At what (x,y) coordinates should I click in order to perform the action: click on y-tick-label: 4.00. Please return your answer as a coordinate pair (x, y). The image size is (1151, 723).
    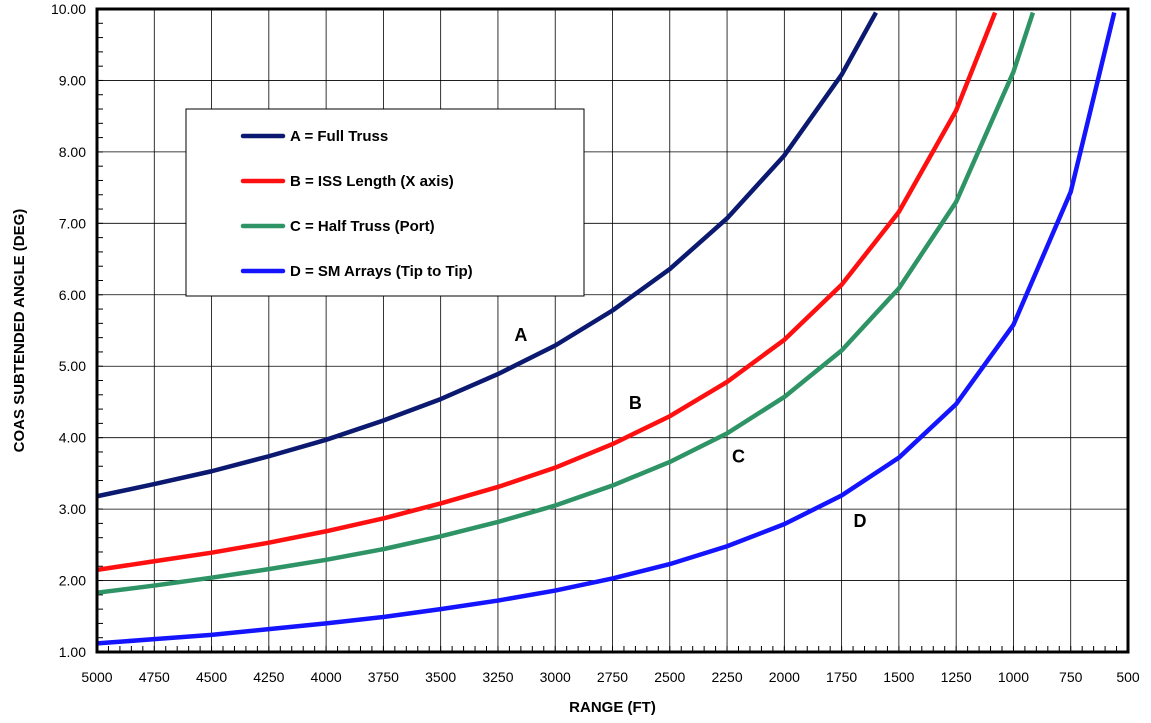
    Looking at the image, I should click on (72, 438).